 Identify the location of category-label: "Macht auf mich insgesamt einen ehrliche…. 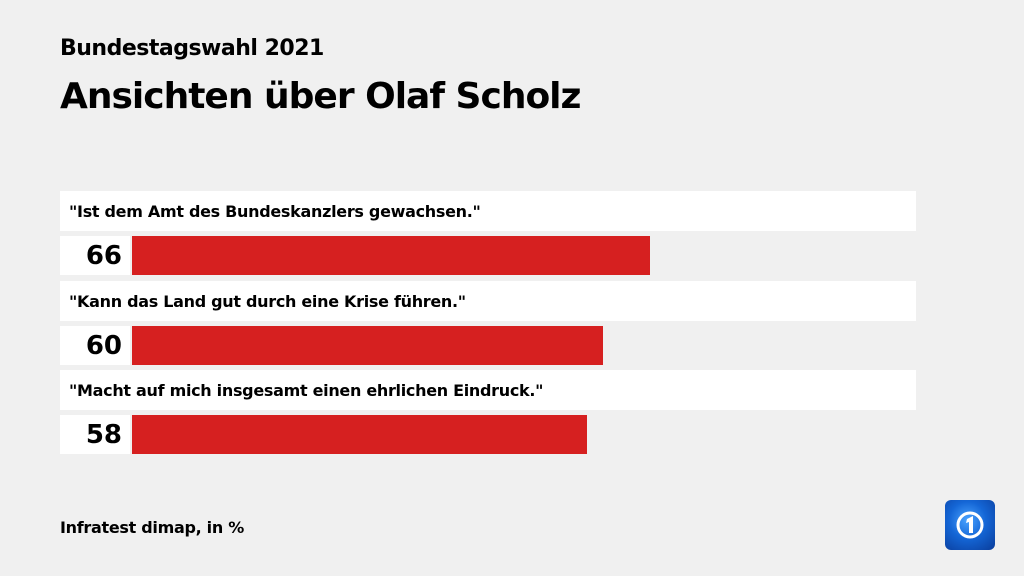
(488, 390).